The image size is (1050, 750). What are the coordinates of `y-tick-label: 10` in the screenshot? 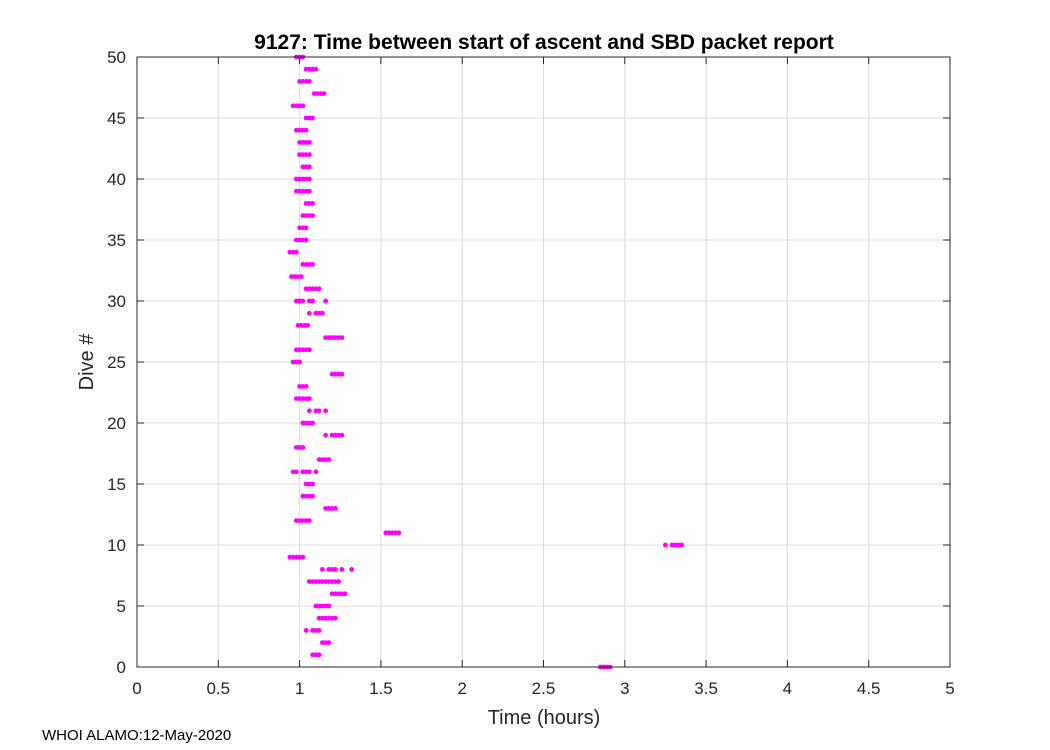 It's located at (116, 545).